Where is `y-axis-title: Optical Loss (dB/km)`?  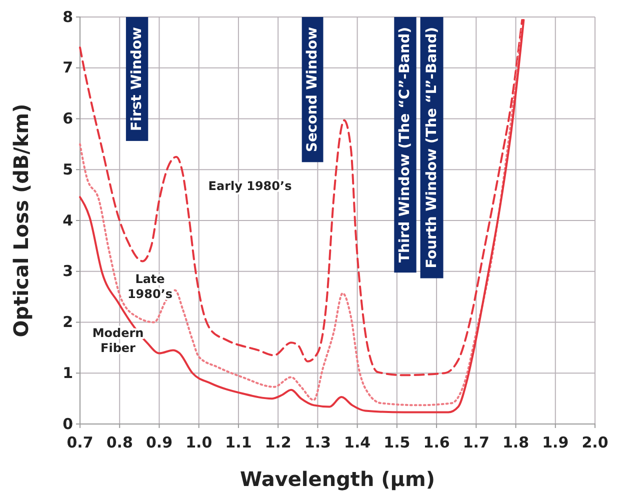
y-axis-title: Optical Loss (dB/km) is located at coordinates (21, 221).